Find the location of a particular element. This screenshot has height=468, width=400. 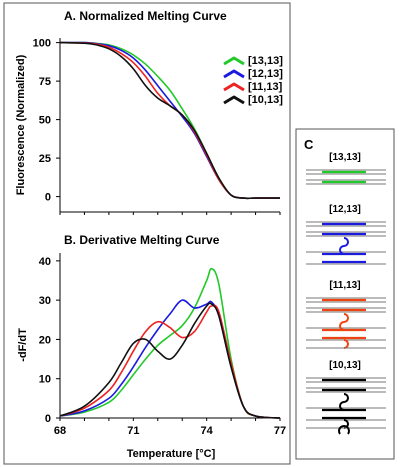

chart-b-ylabel: -dF/dT is located at coordinates (23, 345).